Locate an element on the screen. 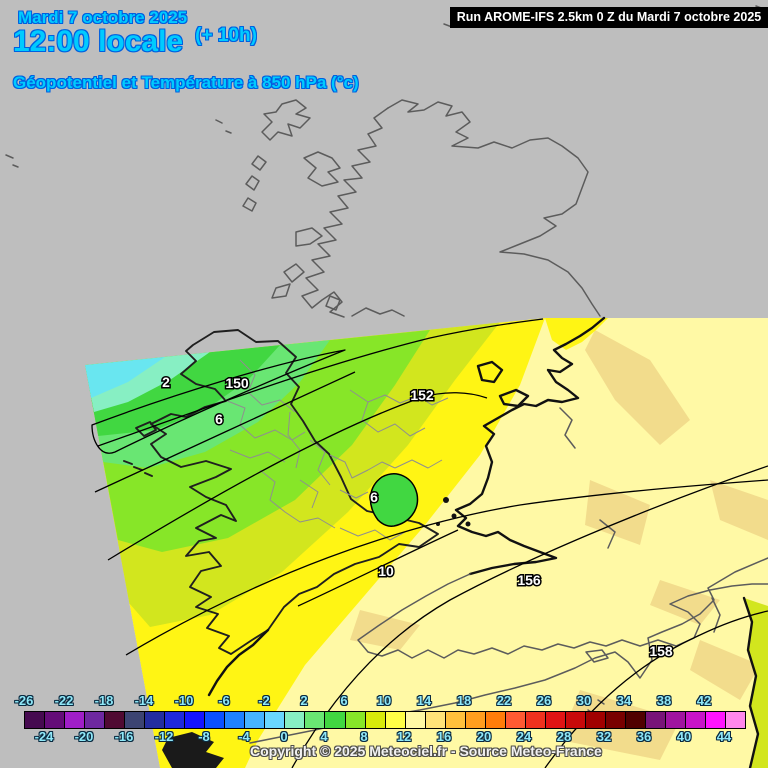 This screenshot has width=768, height=768. contour-value-label: 152 is located at coordinates (422, 395).